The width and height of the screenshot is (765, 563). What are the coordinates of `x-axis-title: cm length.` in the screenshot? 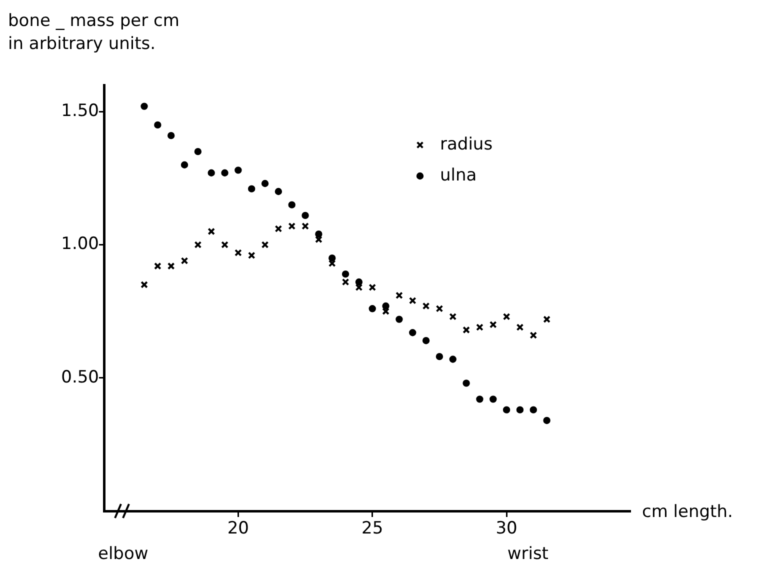 It's located at (687, 512).